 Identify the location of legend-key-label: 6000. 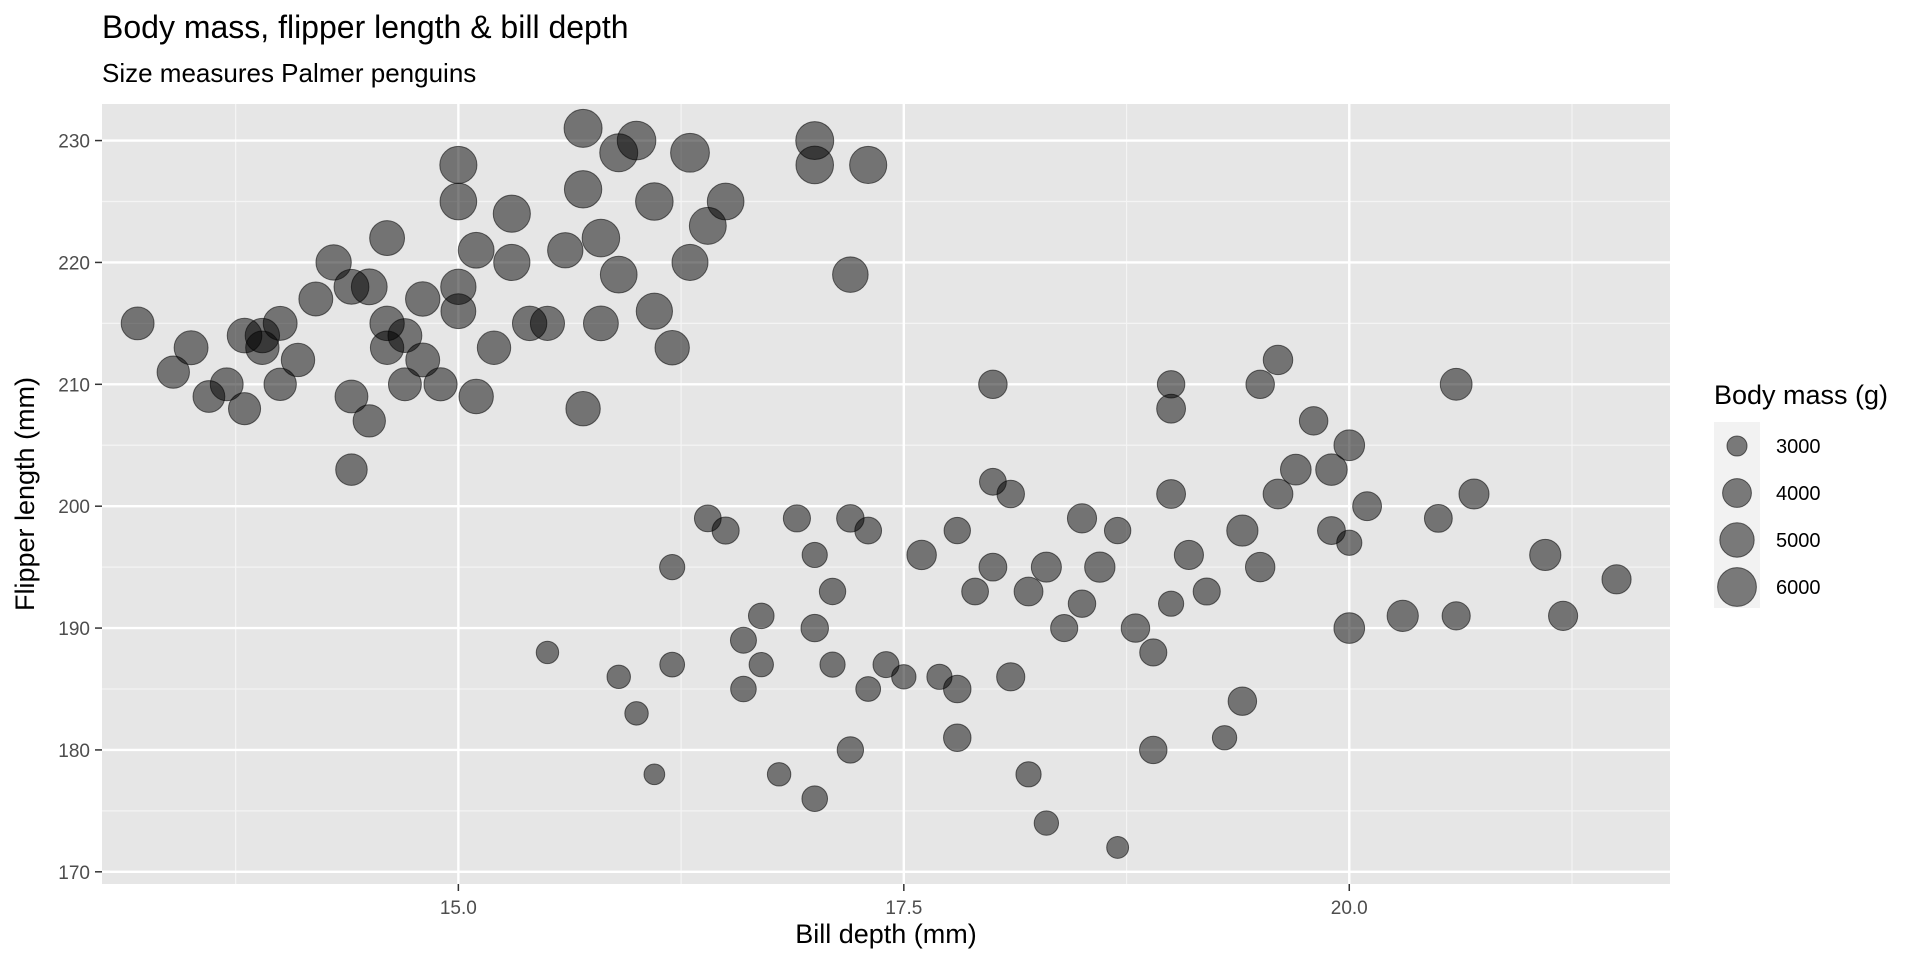
(1798, 588).